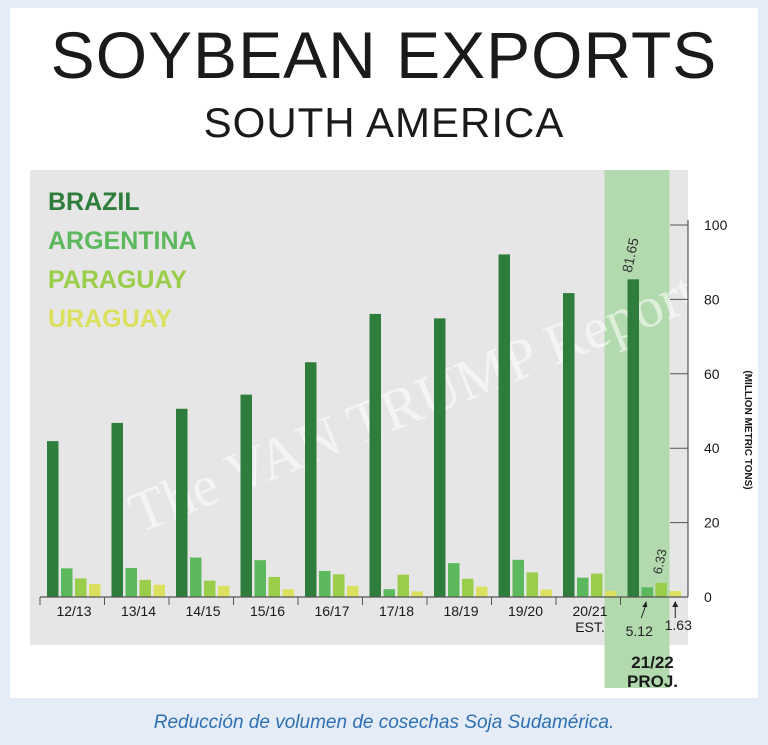  Describe the element at coordinates (712, 374) in the screenshot. I see `y-tick-label-60: 60` at that location.